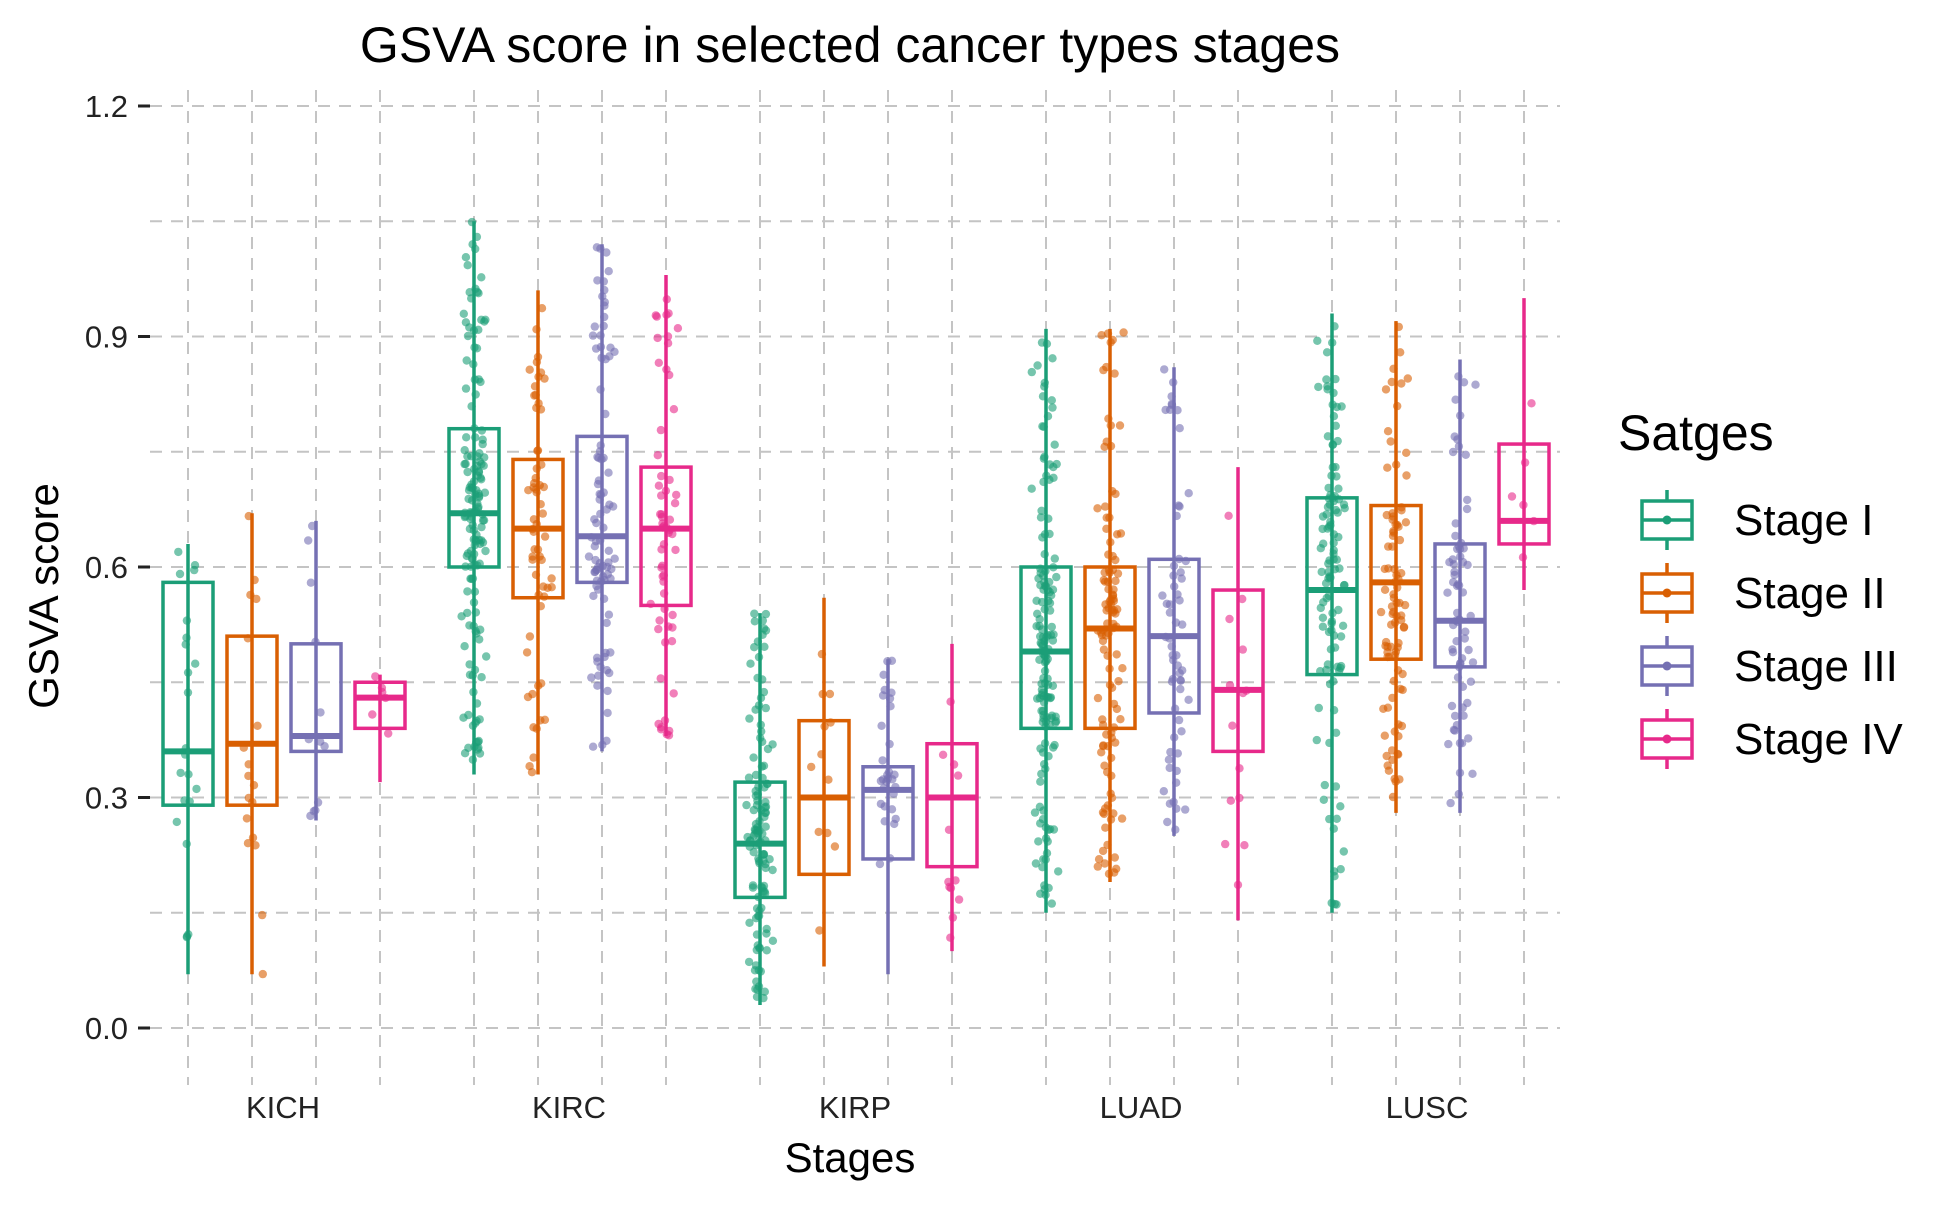 The width and height of the screenshot is (1950, 1205). I want to click on legend-item: Stage II, so click(1763, 593).